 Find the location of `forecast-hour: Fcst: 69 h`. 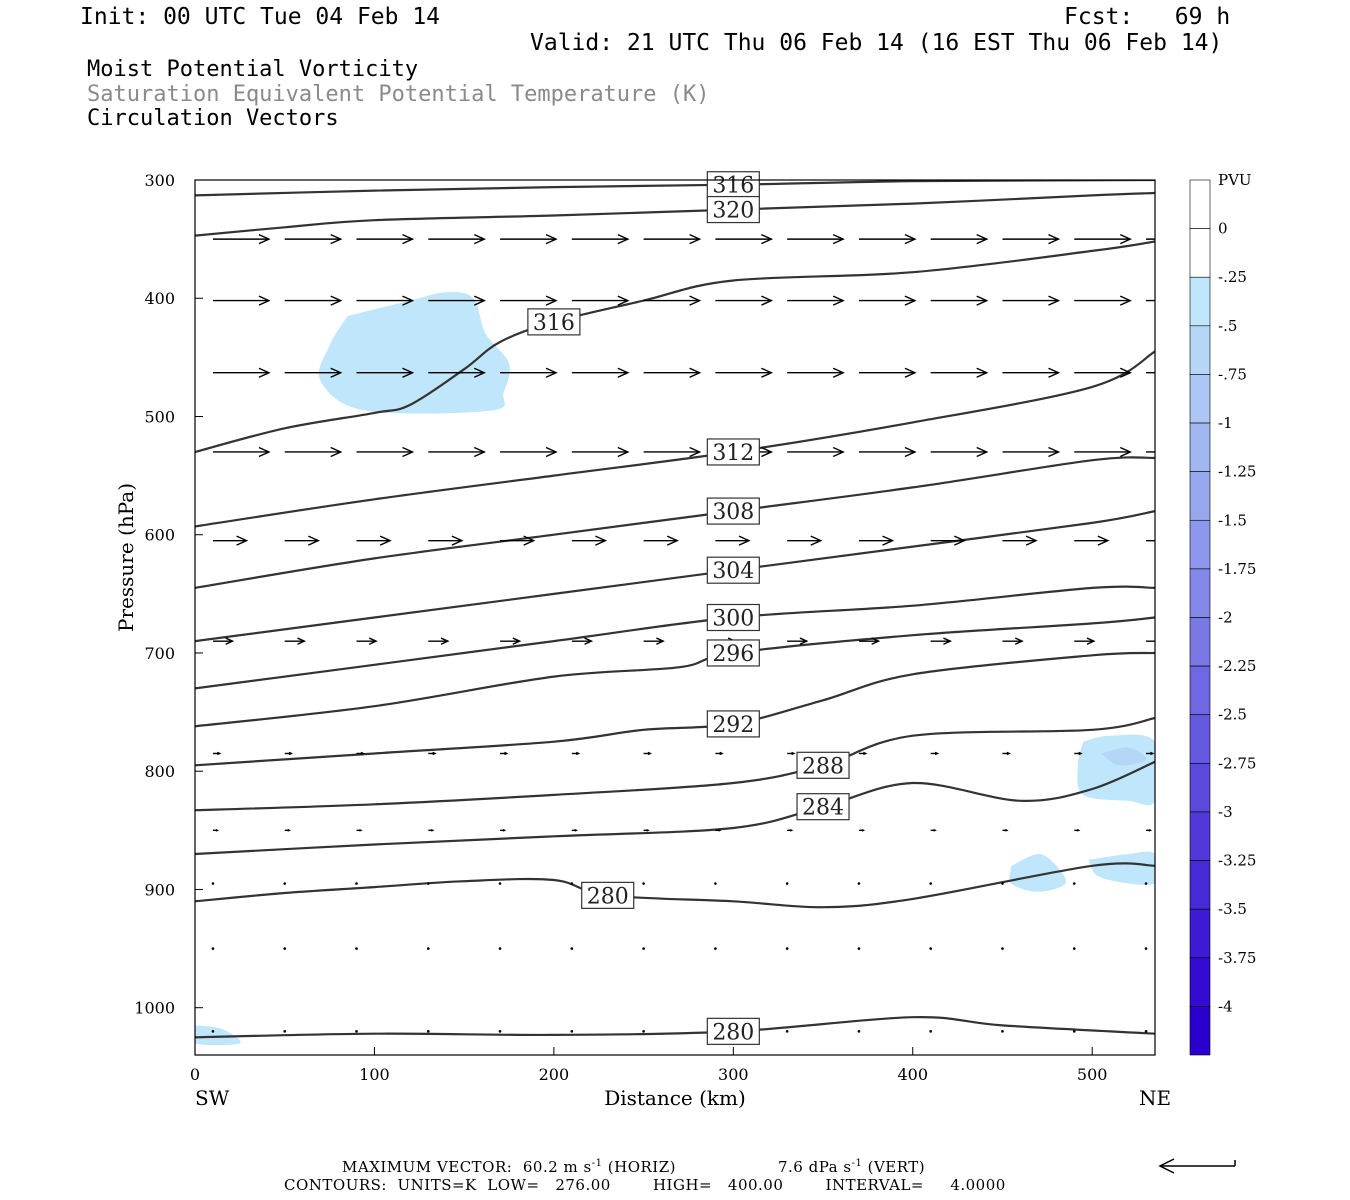

forecast-hour: Fcst: 69 h is located at coordinates (1147, 17).